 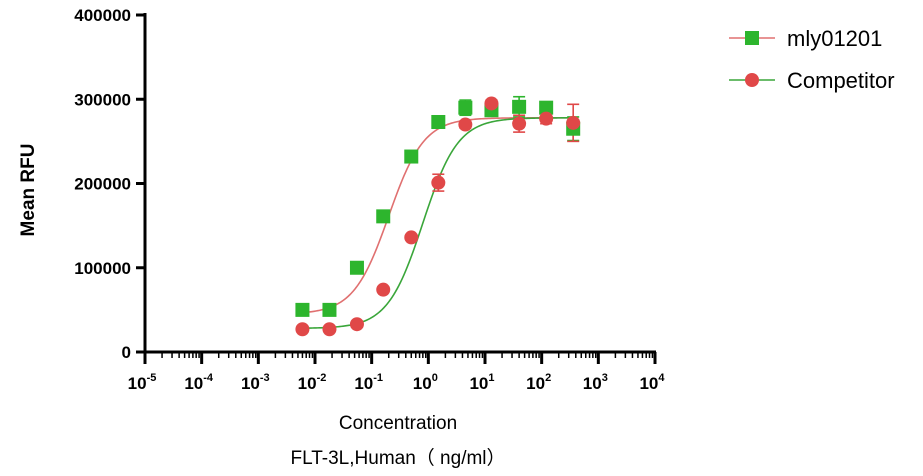 I want to click on x-tick-label: 10³, so click(x=595, y=382).